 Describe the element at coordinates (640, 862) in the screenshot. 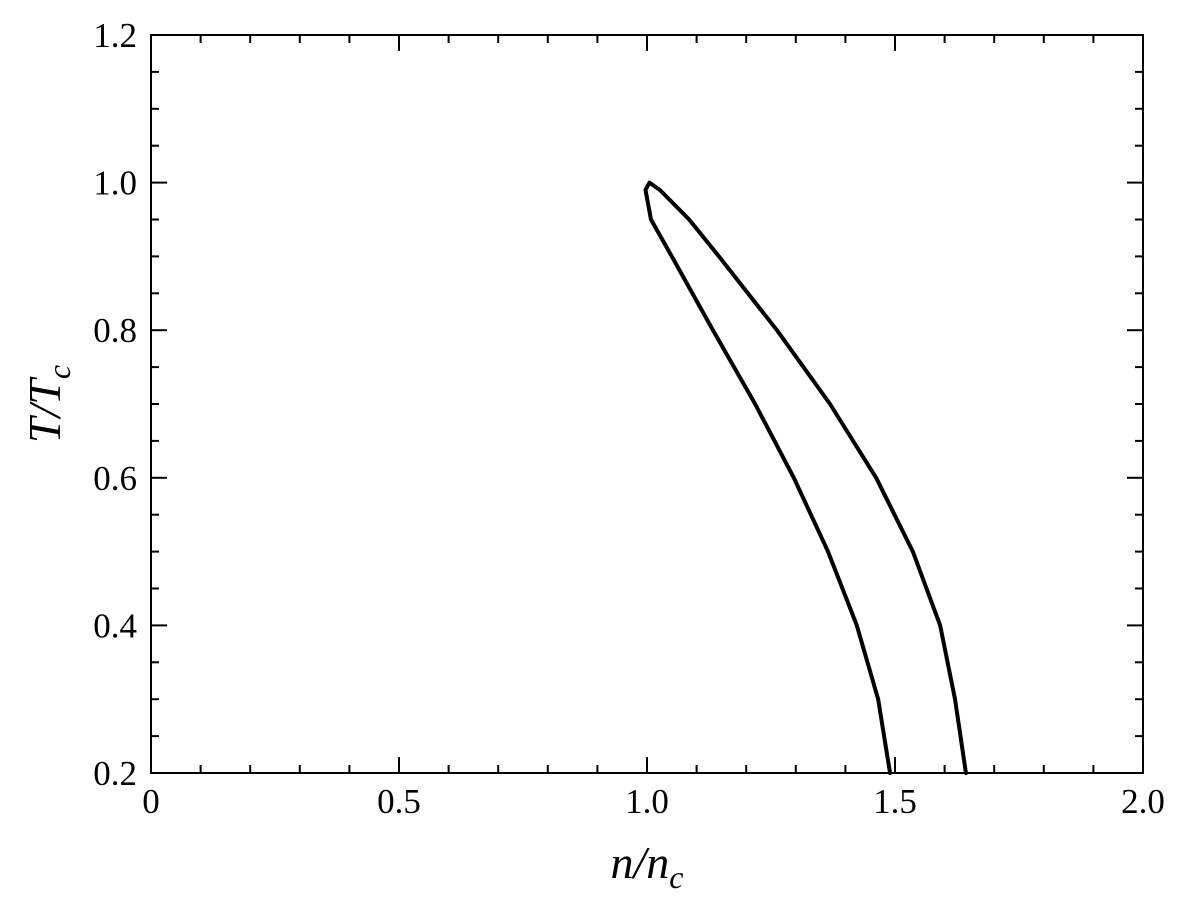

I see `x-axis-label-main: n/n` at that location.